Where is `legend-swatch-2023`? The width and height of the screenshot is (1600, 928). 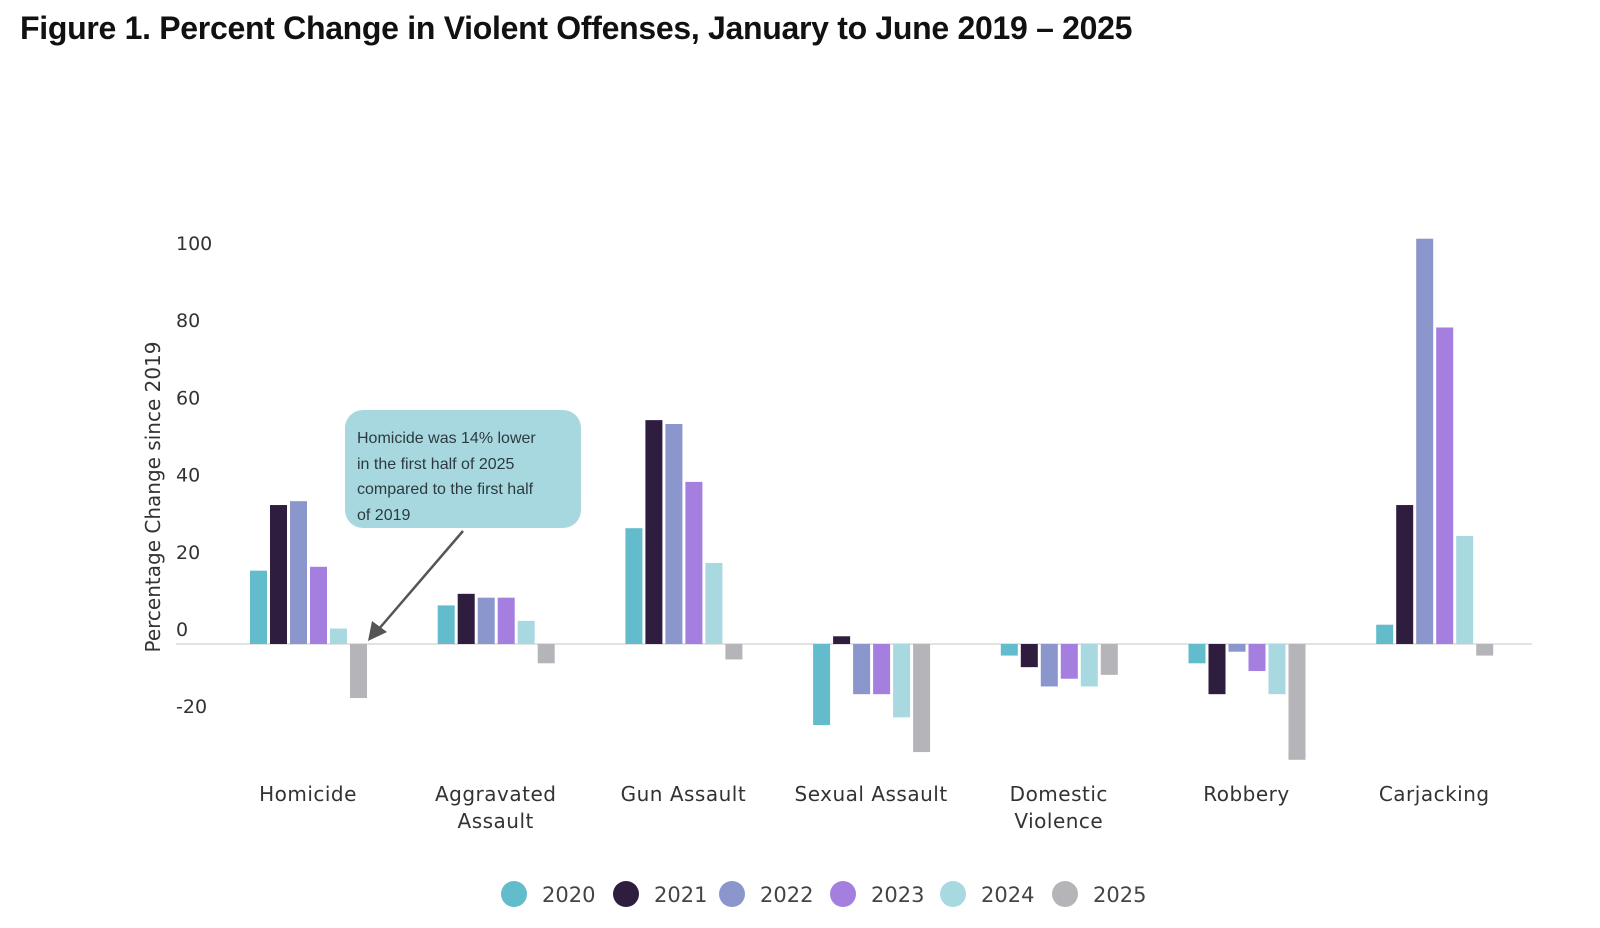 legend-swatch-2023 is located at coordinates (843, 894).